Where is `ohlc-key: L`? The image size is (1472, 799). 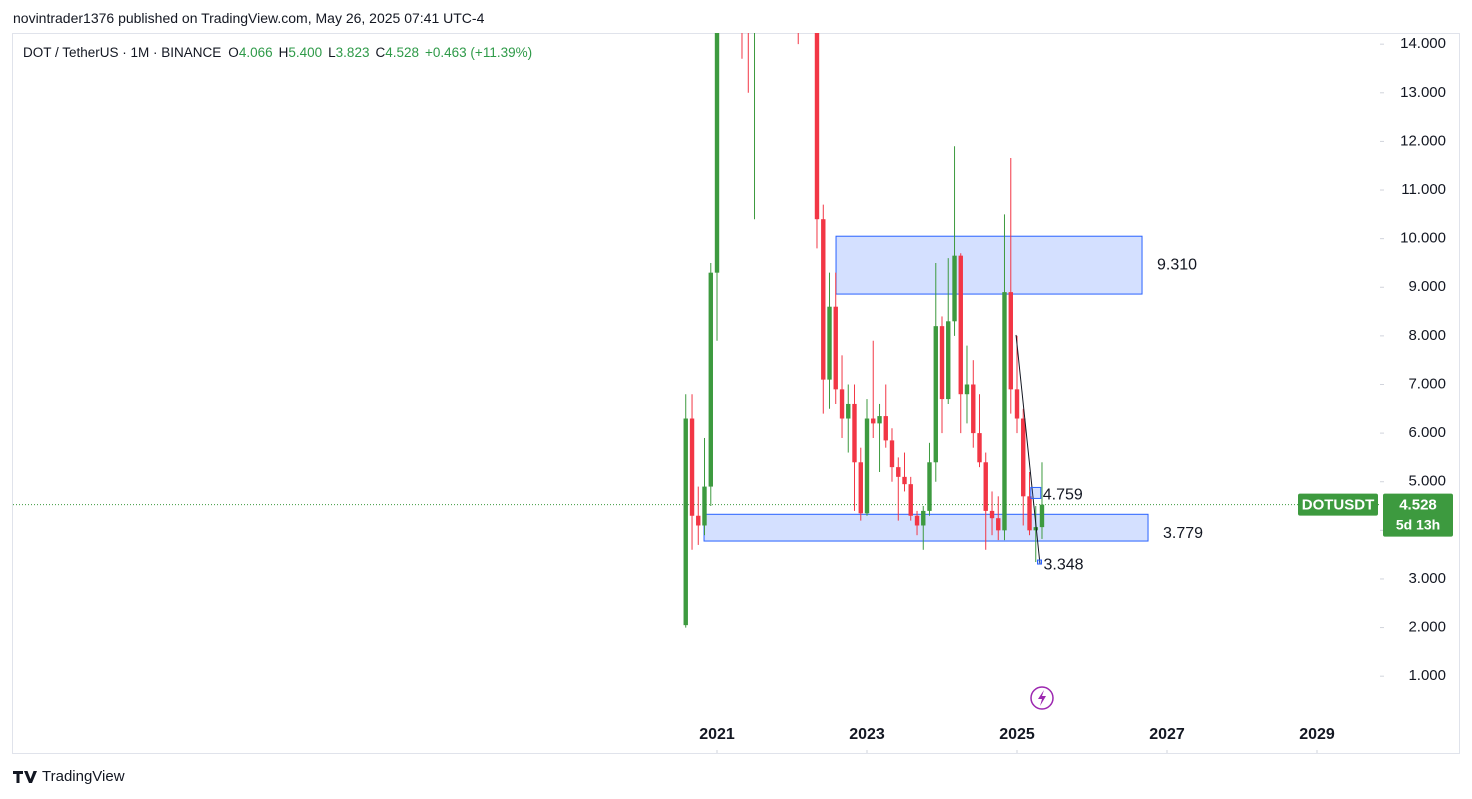
ohlc-key: L is located at coordinates (332, 52).